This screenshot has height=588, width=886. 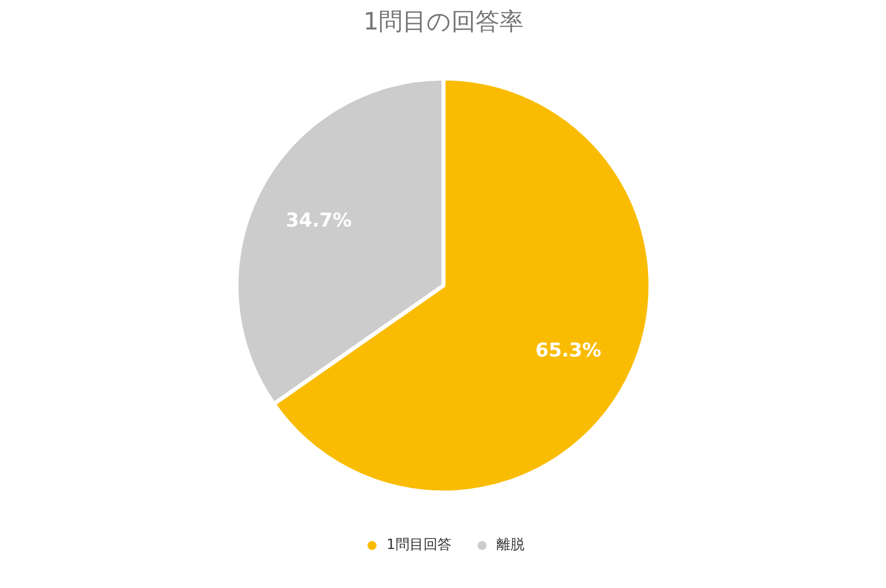 What do you see at coordinates (443, 22) in the screenshot?
I see `chart-title: 1問目の回答率` at bounding box center [443, 22].